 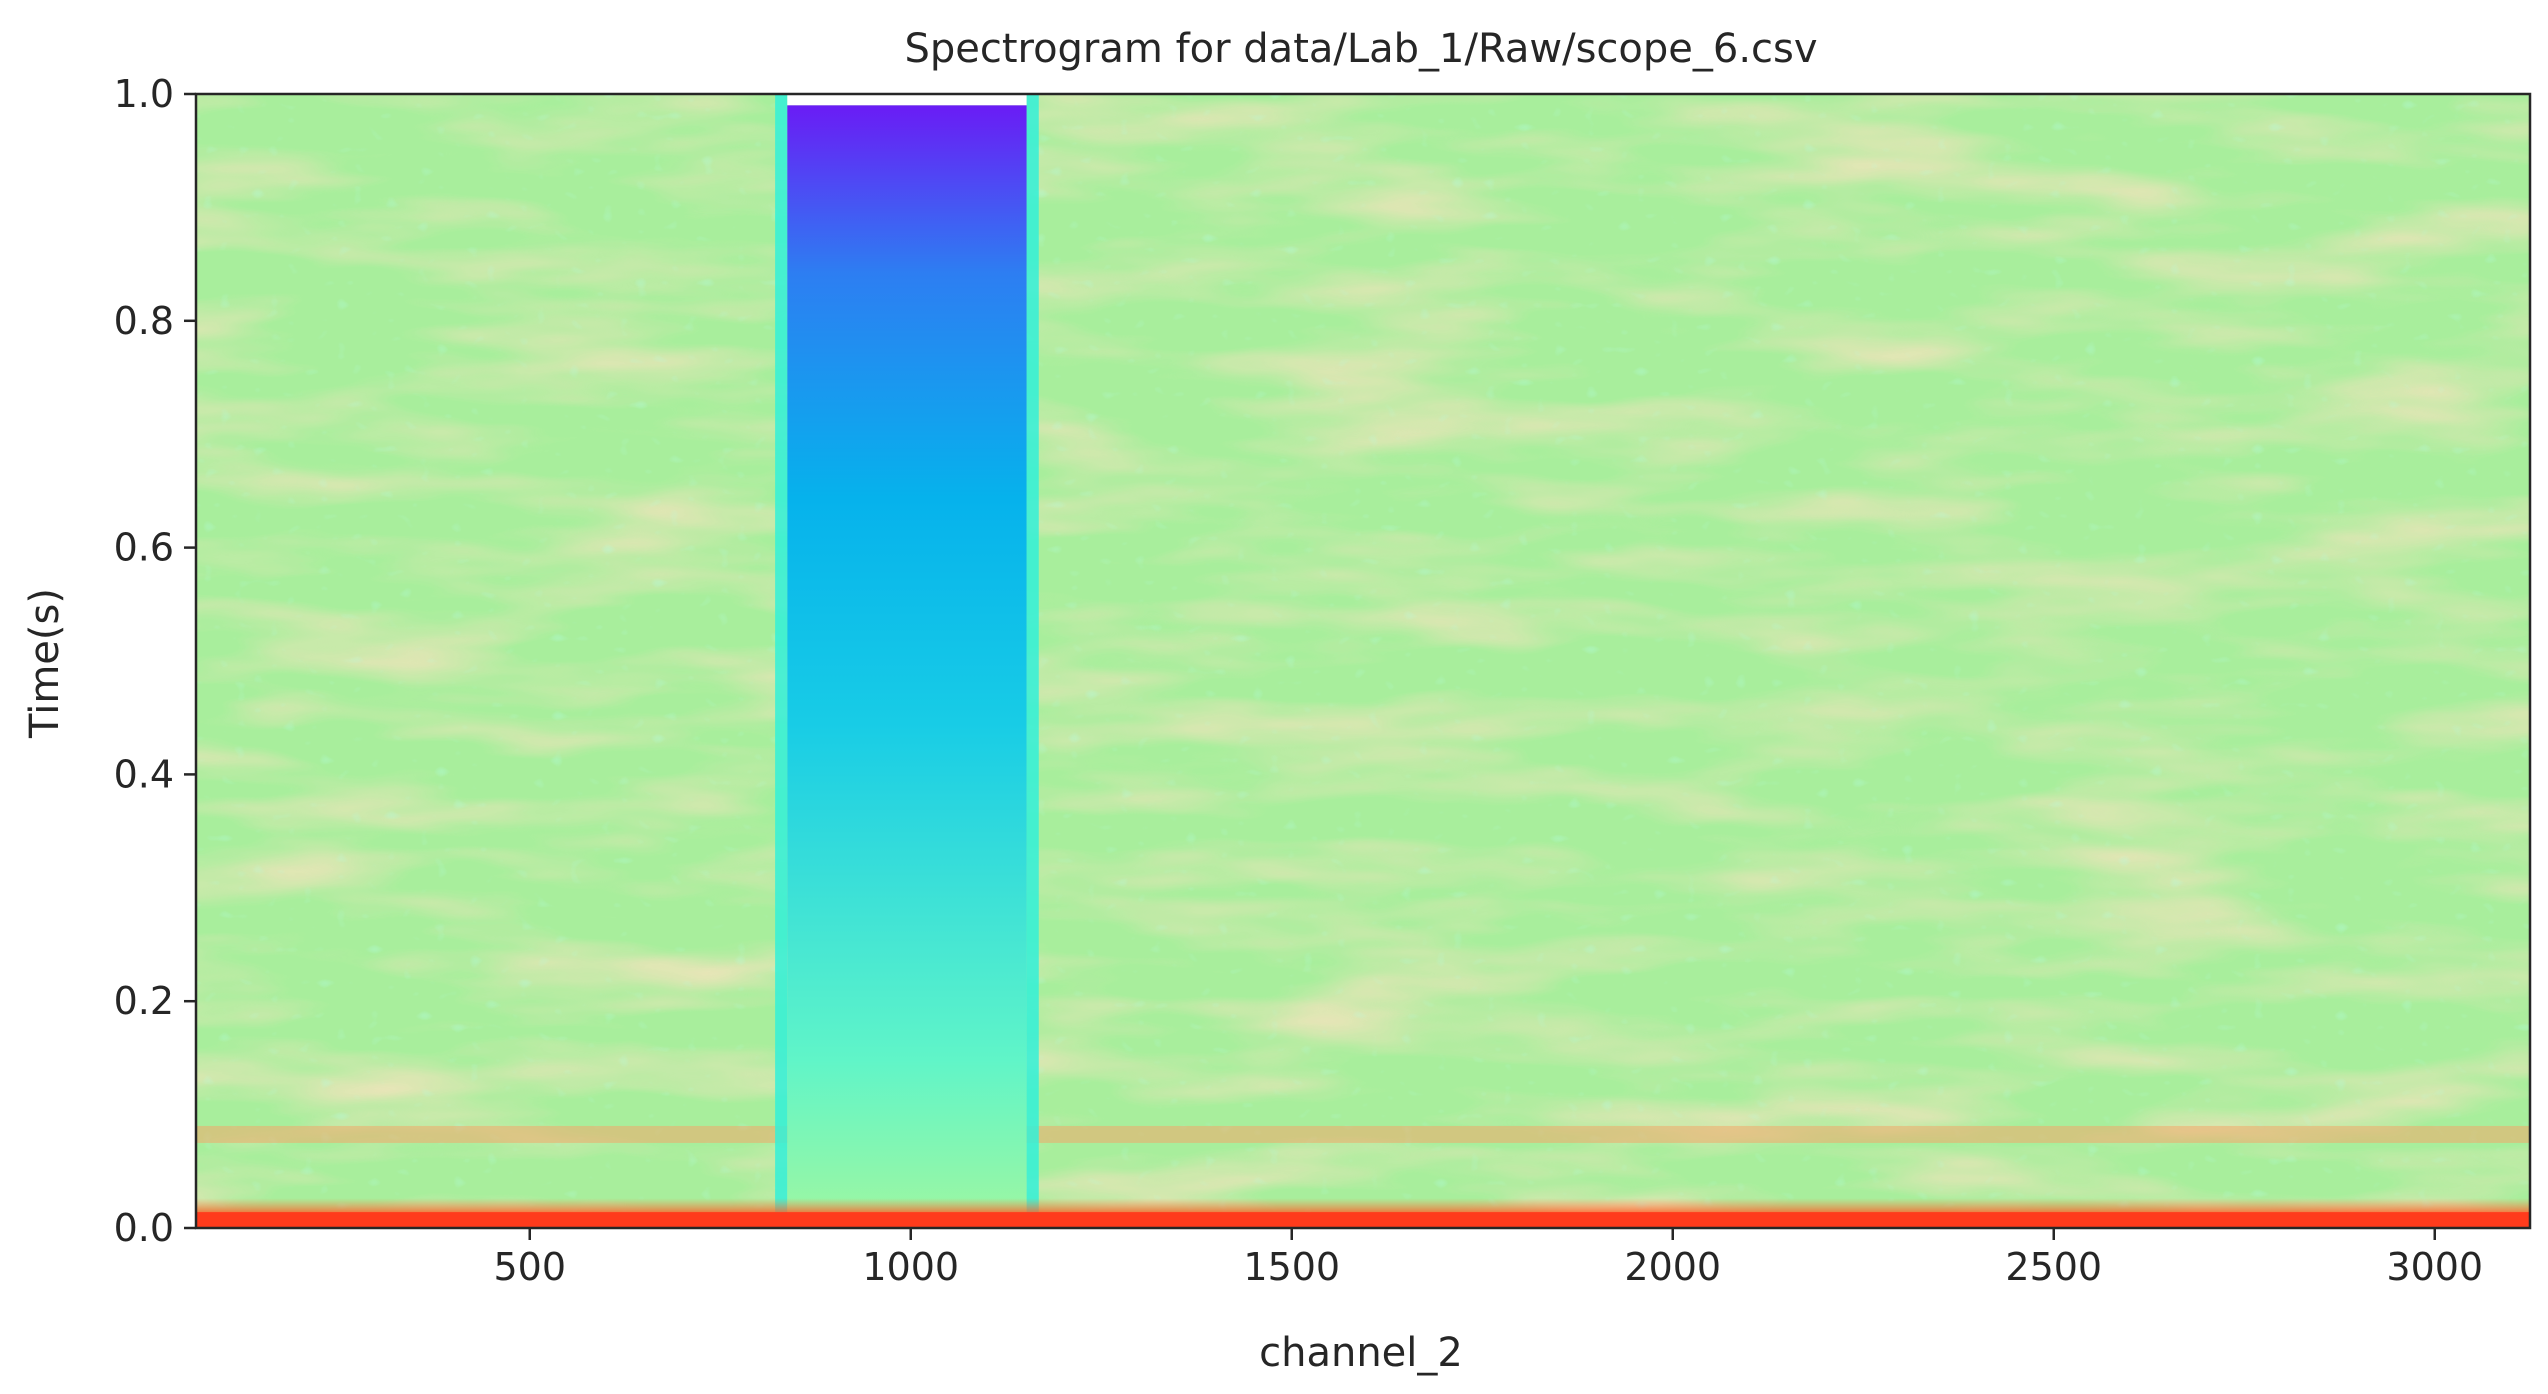 I want to click on x-tick-label: 2000, so click(x=1672, y=1267).